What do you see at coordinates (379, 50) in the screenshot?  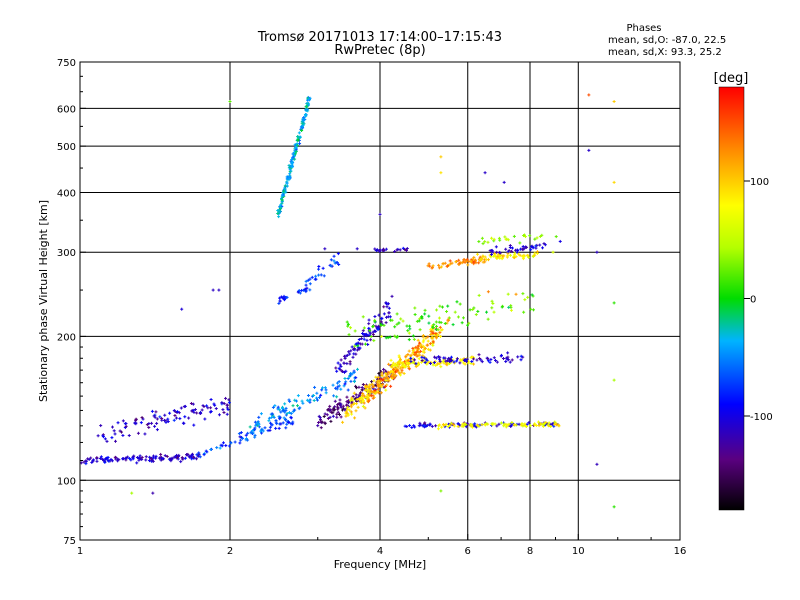 I see `chart-title-line2: RwPretec (8p)` at bounding box center [379, 50].